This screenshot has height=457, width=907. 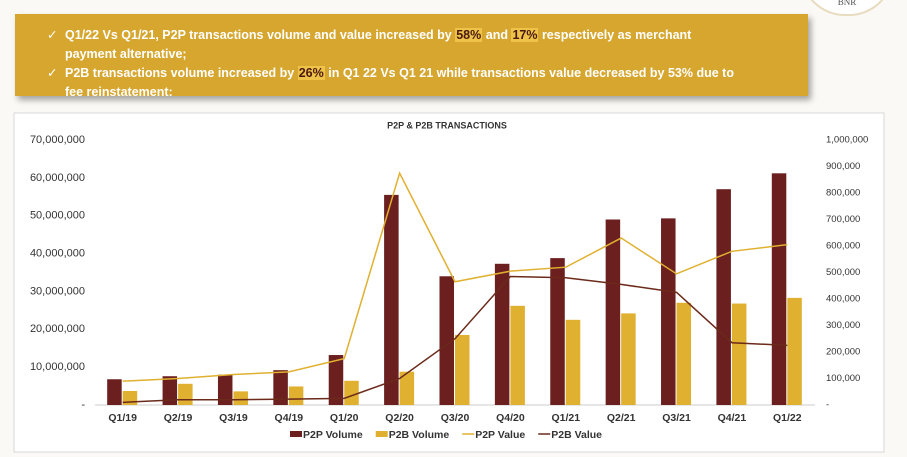 I want to click on x-tick-label: Q1/21, so click(x=565, y=418).